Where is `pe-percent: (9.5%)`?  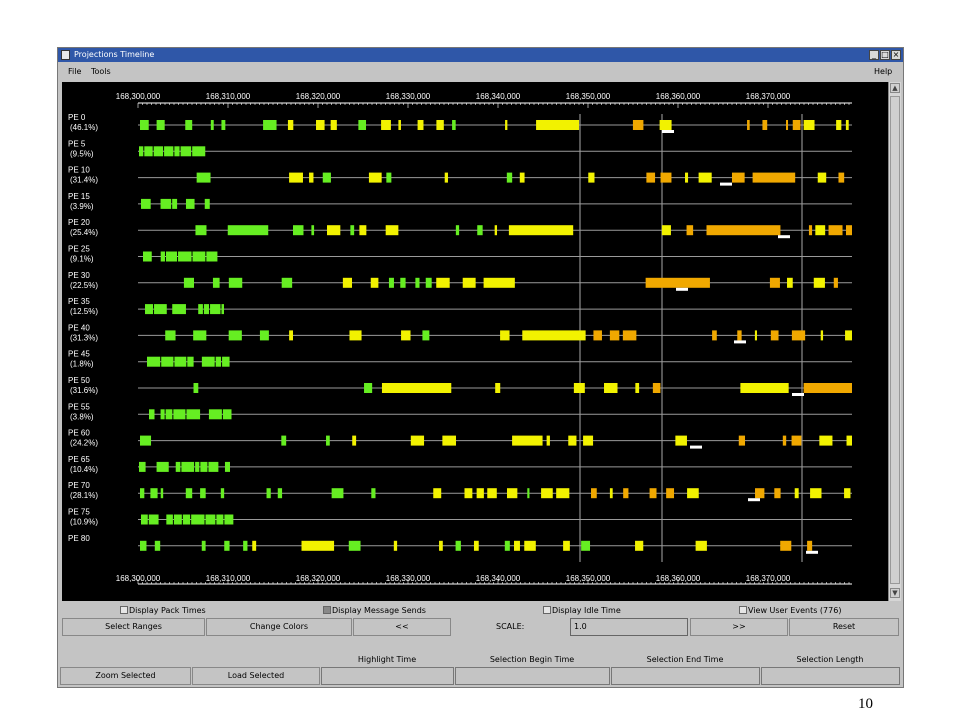 pe-percent: (9.5%) is located at coordinates (82, 153).